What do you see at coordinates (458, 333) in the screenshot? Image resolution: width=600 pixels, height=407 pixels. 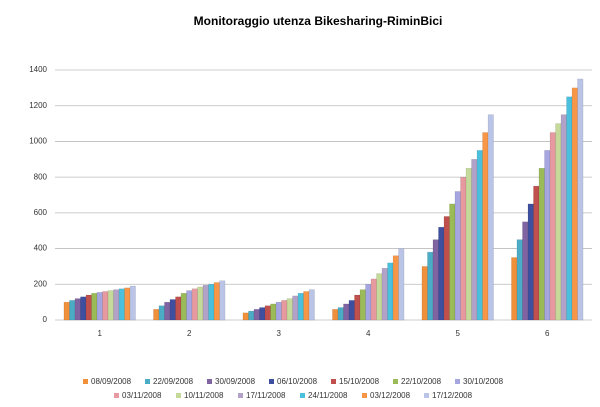 I see `x-tick-label: 5` at bounding box center [458, 333].